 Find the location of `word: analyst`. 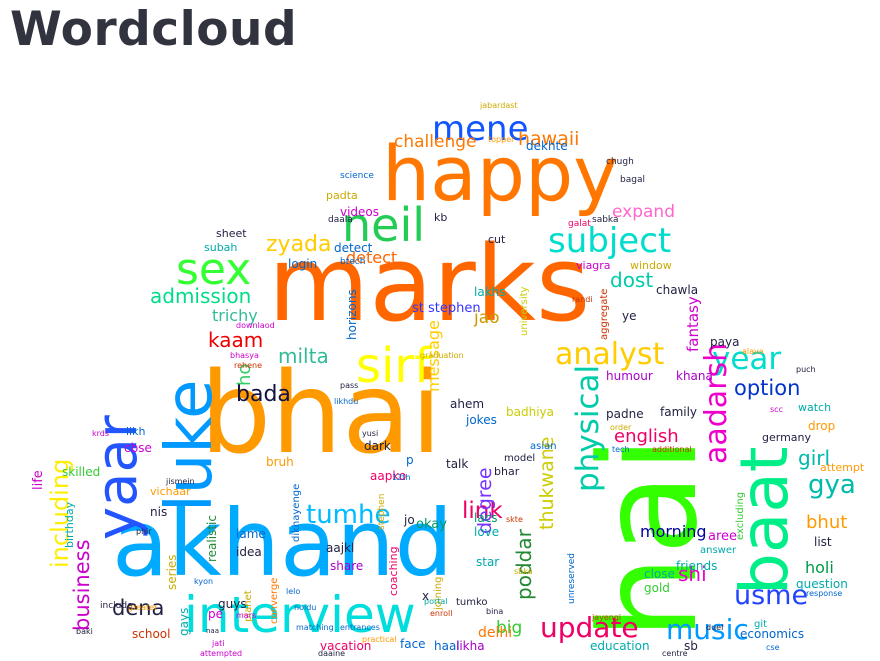

word: analyst is located at coordinates (610, 354).